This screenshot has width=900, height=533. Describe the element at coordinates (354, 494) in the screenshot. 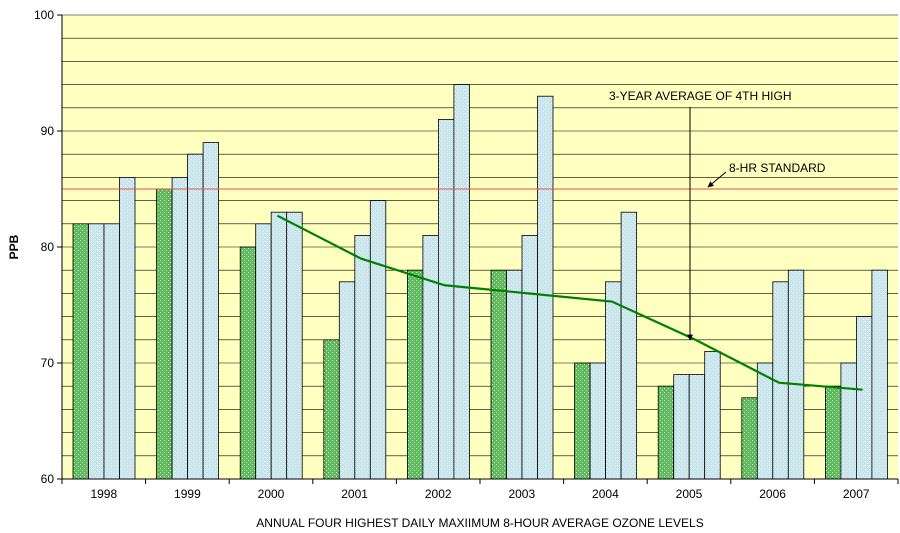

I see `x-tick-label: 2001` at that location.